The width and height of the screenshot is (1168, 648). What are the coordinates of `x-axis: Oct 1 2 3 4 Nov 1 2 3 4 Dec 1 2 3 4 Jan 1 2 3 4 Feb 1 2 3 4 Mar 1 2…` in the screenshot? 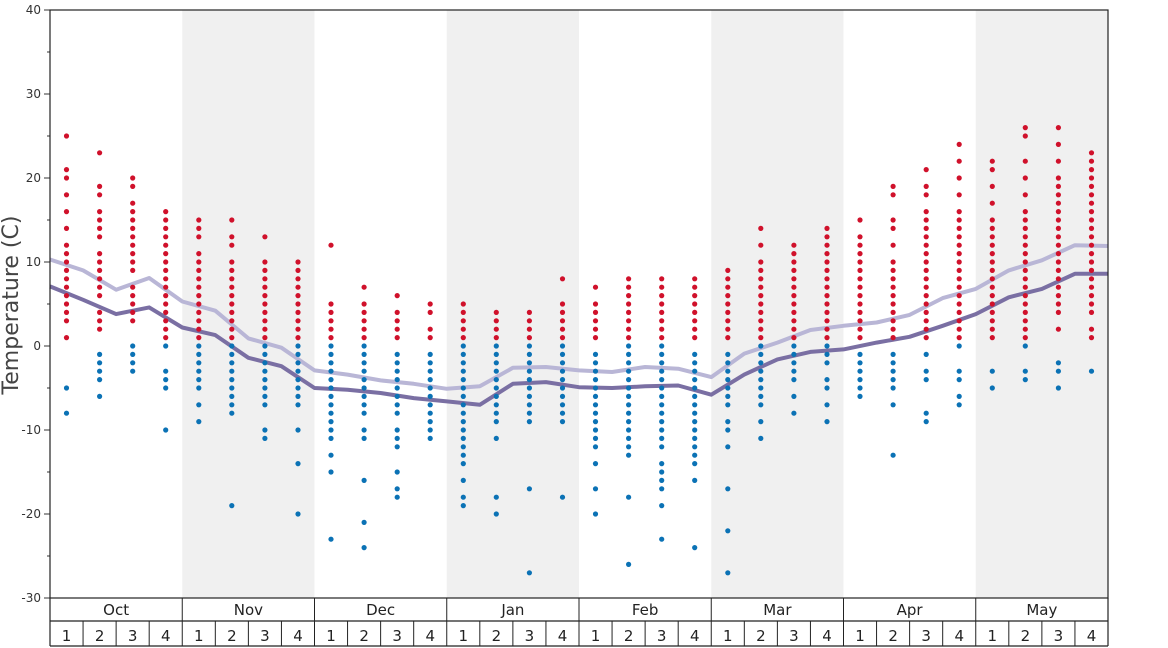 It's located at (579, 622).